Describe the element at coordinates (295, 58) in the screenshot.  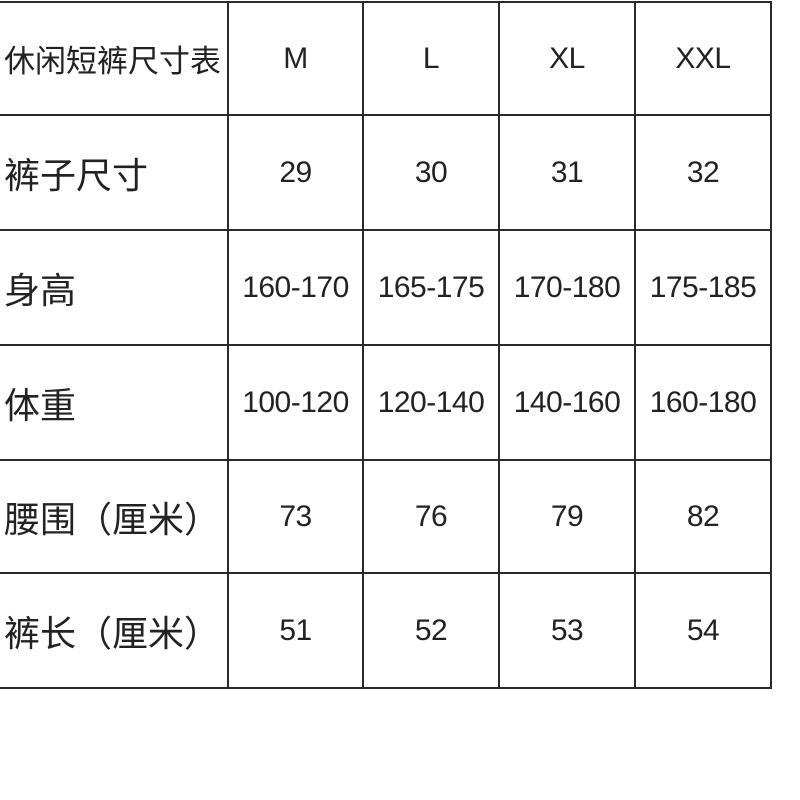
I see `size-header-m: M` at that location.